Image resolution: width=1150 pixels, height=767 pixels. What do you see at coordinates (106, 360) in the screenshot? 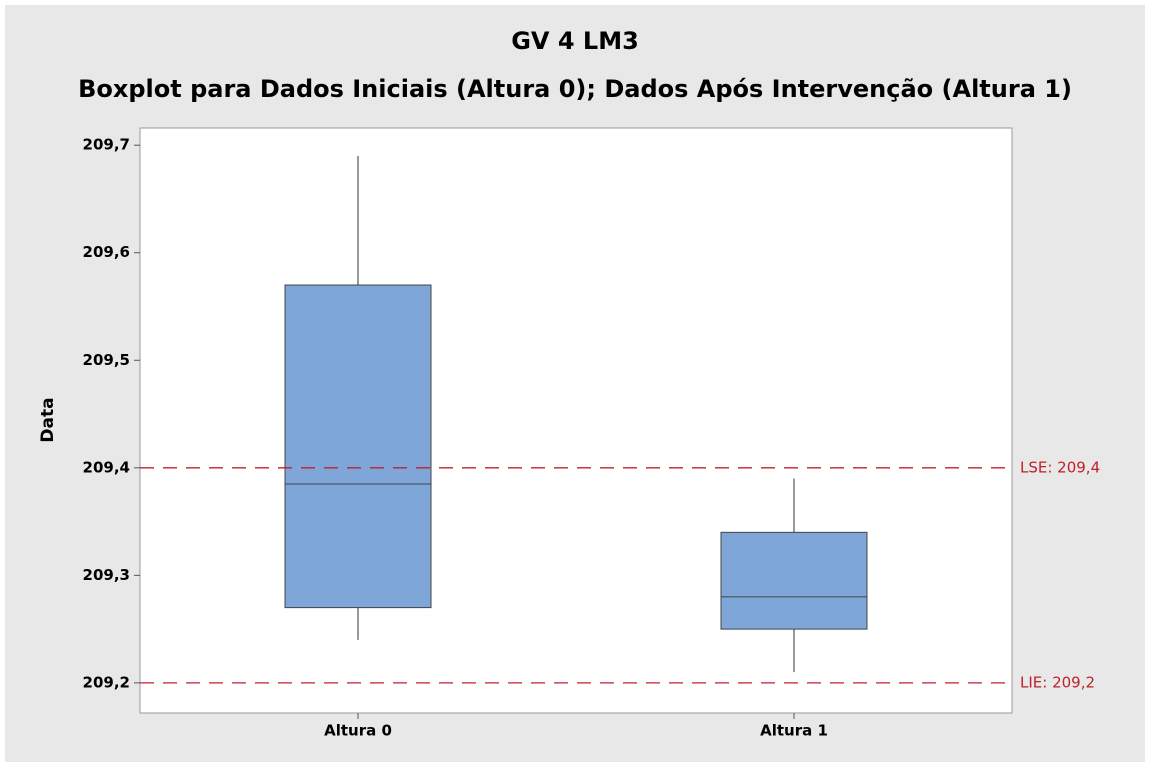
I see `y-tick-label: 209,5` at bounding box center [106, 360].